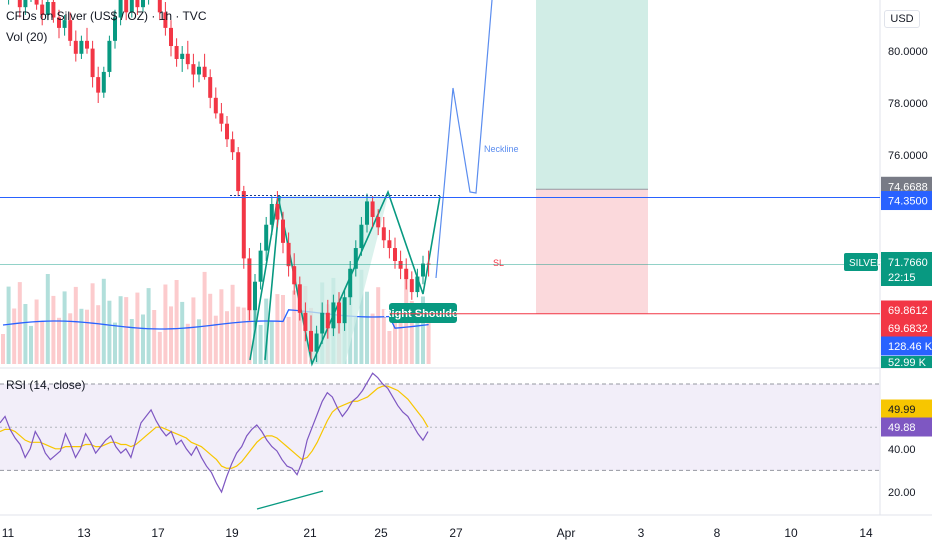  What do you see at coordinates (908, 52) in the screenshot?
I see `price-tick: 80.0000` at bounding box center [908, 52].